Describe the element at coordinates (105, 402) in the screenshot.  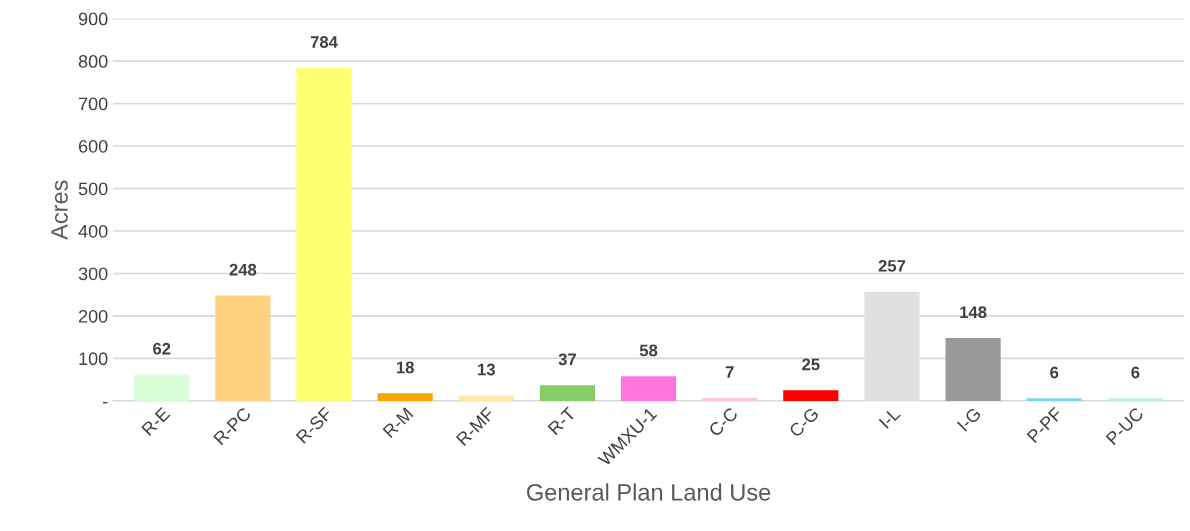
I see `y-tick-label: -` at that location.